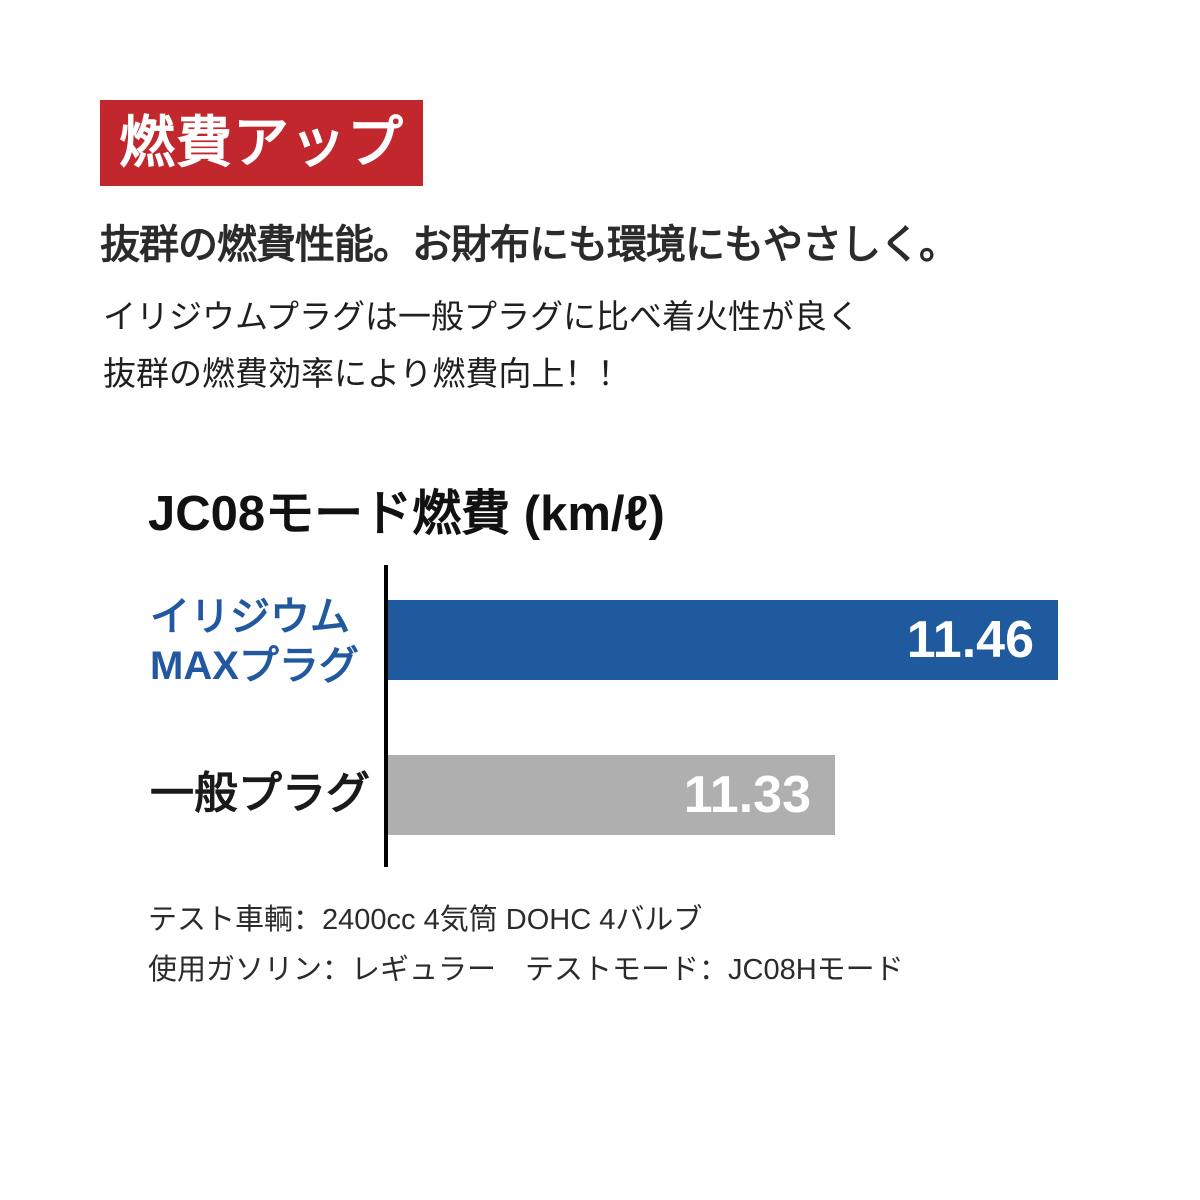  I want to click on footnote-test-vehicle: テスト車輌：2400cc 4気筒 DOHC 4バルブ, so click(425, 920).